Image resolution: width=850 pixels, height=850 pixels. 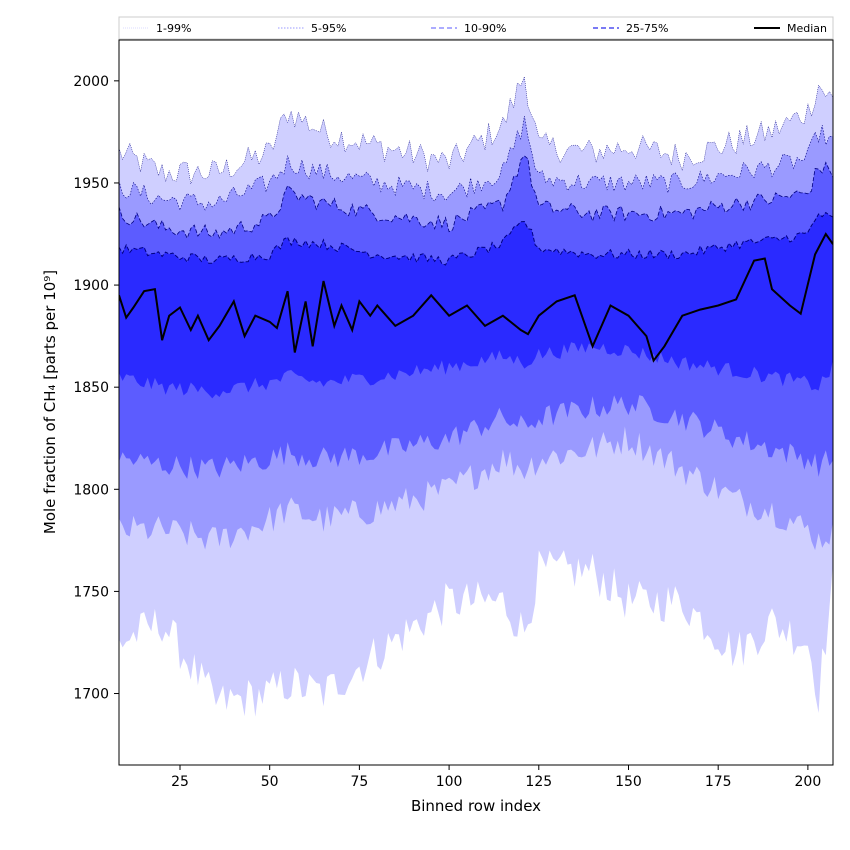 What do you see at coordinates (359, 782) in the screenshot?
I see `x-tick-label: 75` at bounding box center [359, 782].